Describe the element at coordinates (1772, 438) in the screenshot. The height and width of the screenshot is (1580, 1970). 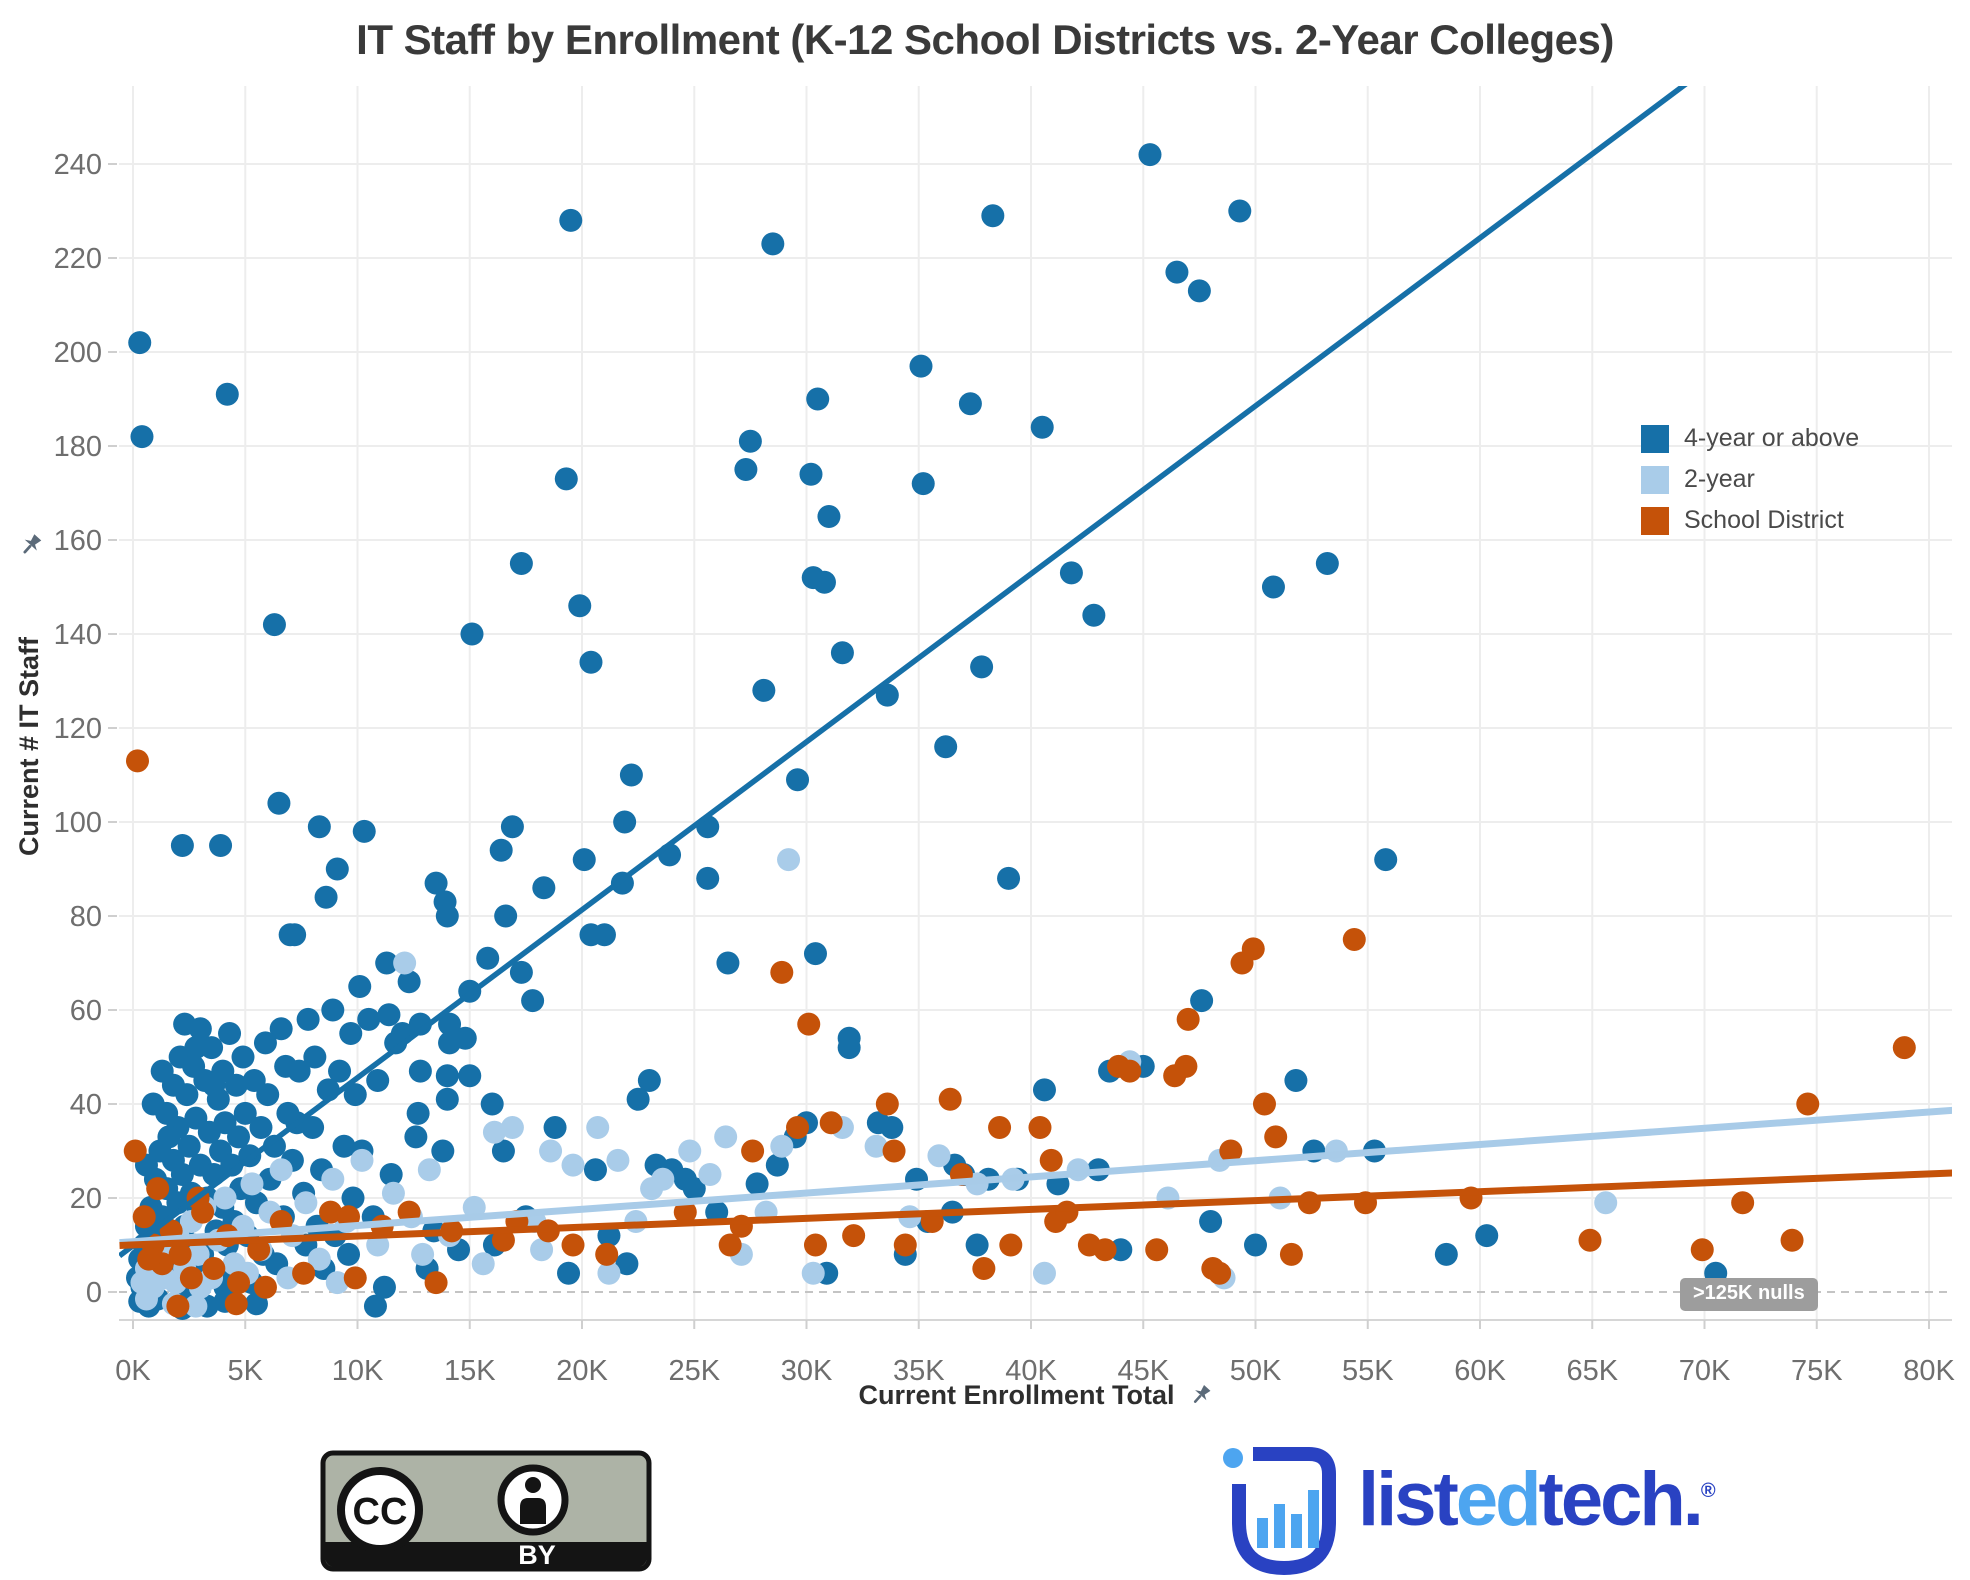
I see `legend-item-label: 4-year or above` at that location.